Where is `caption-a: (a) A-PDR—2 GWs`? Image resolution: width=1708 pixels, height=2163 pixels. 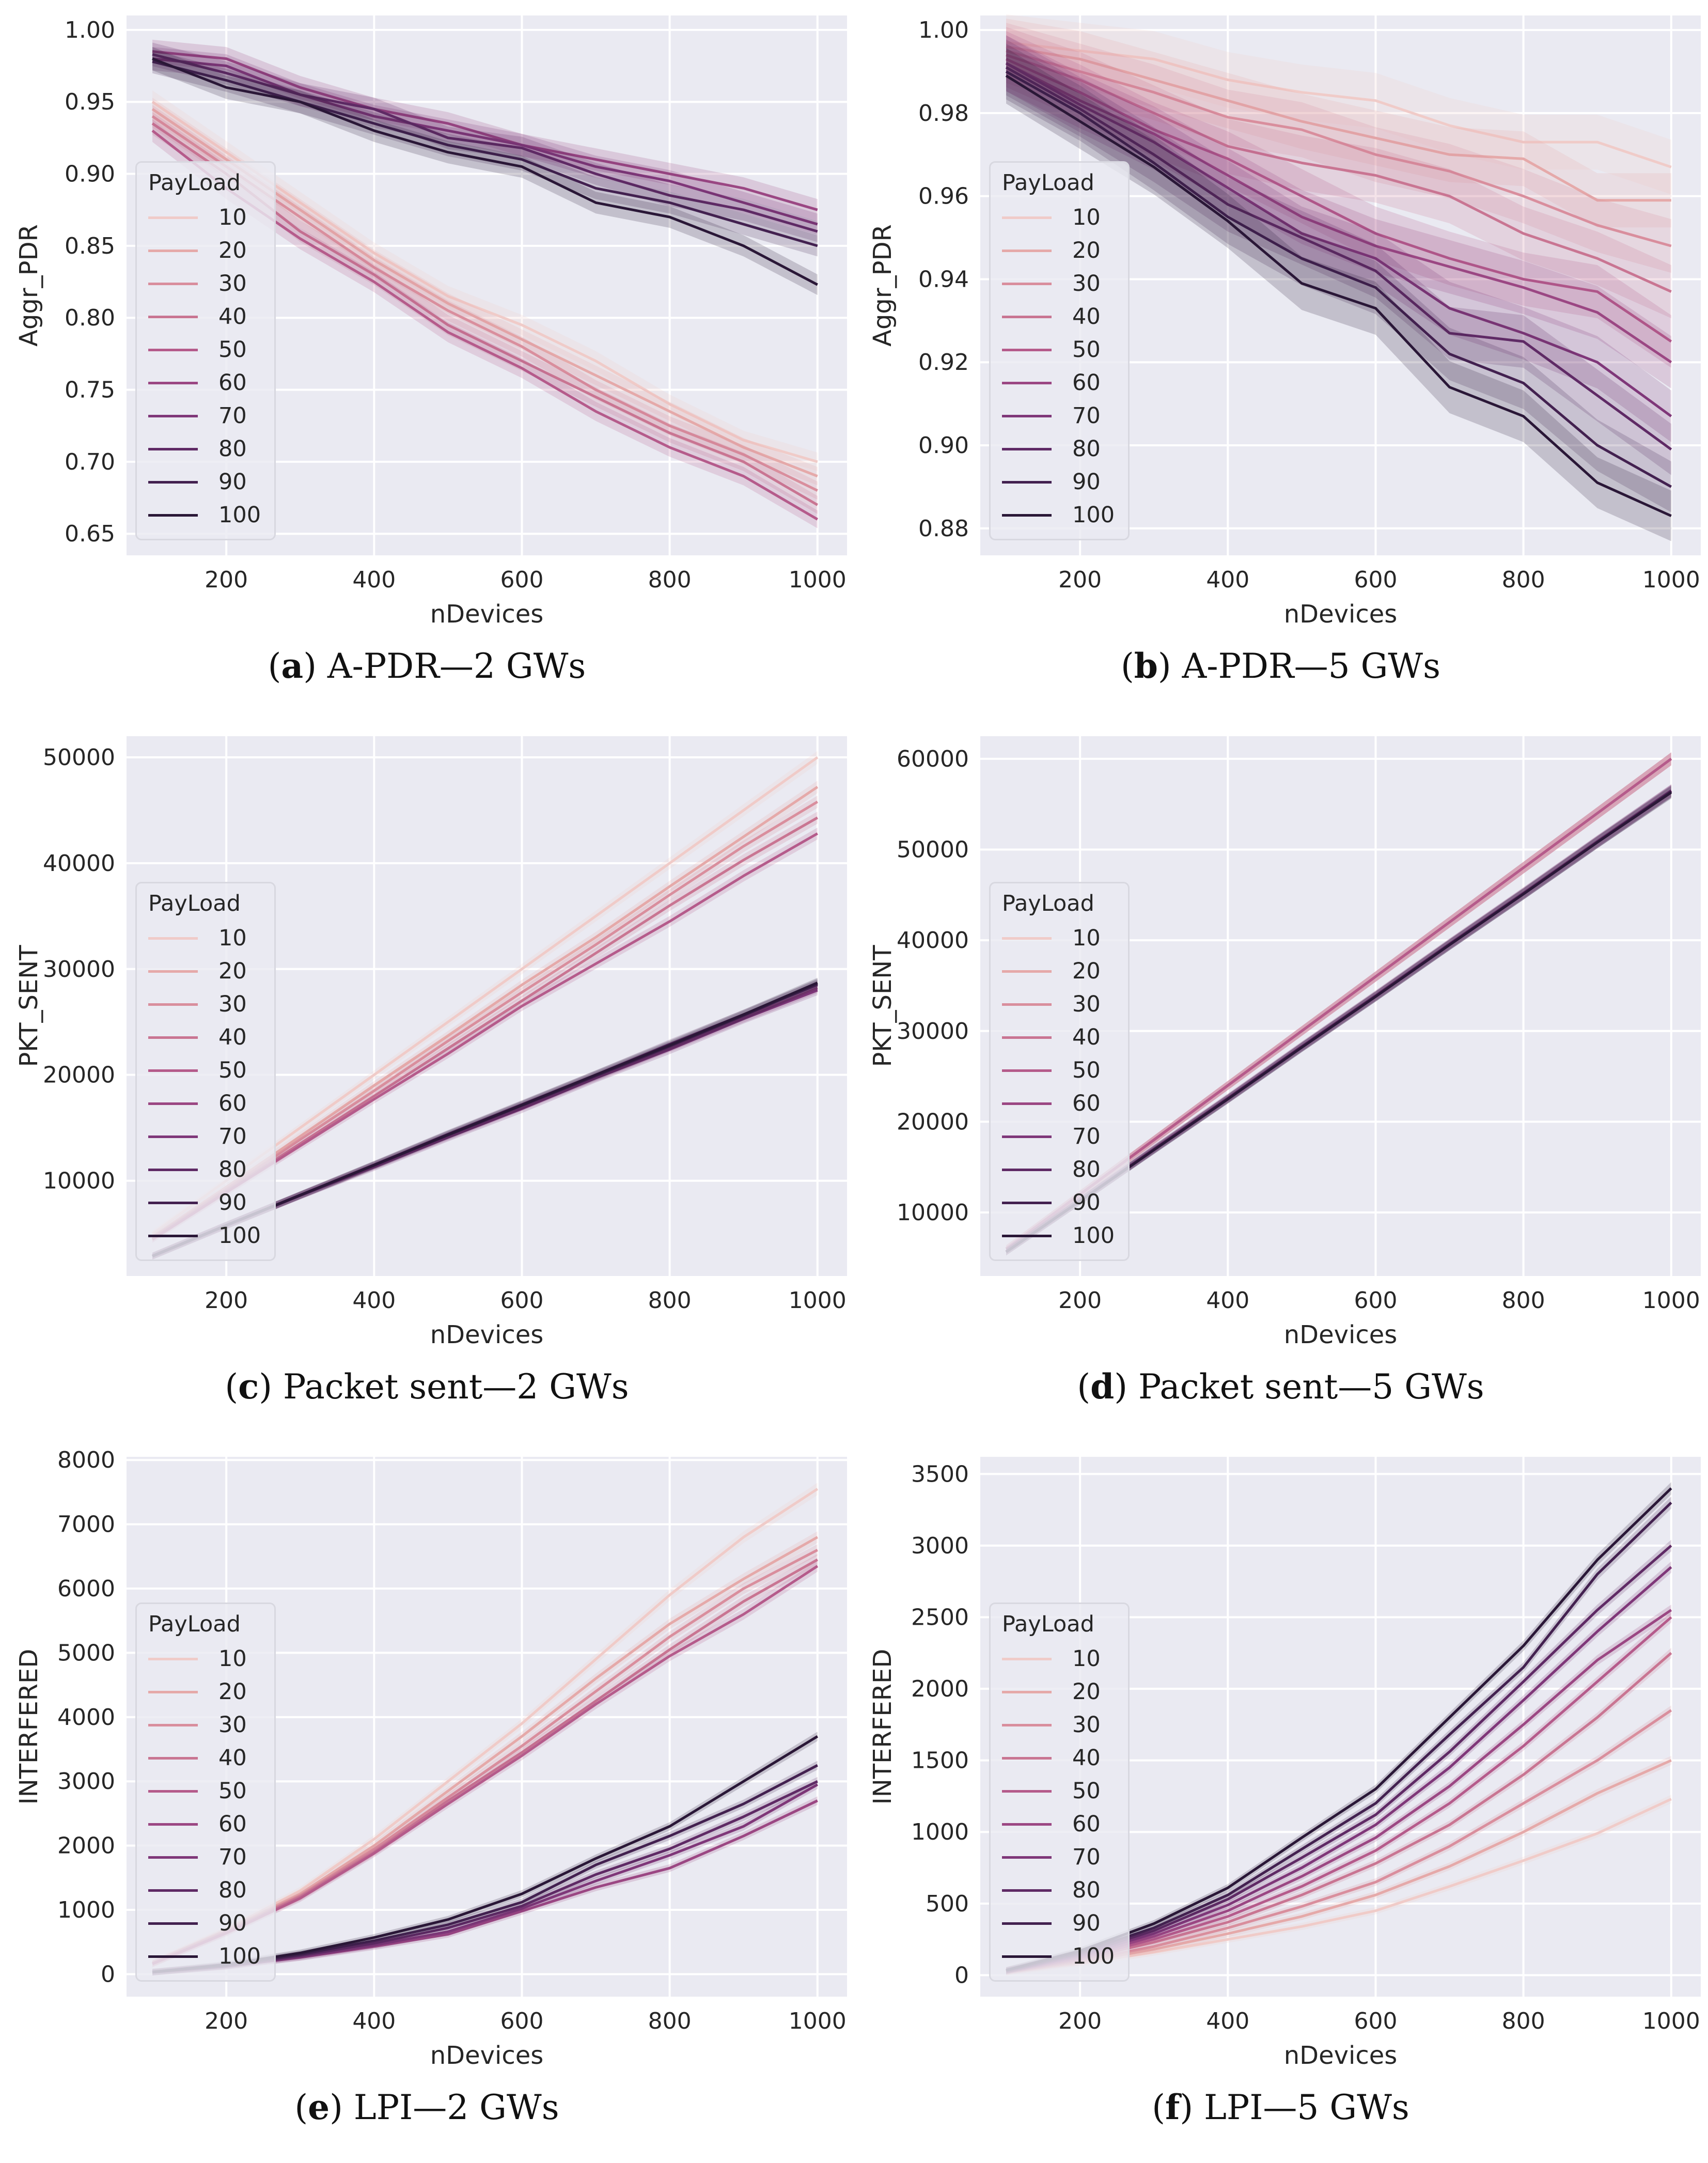 caption-a: (a) A-PDR—2 GWs is located at coordinates (427, 666).